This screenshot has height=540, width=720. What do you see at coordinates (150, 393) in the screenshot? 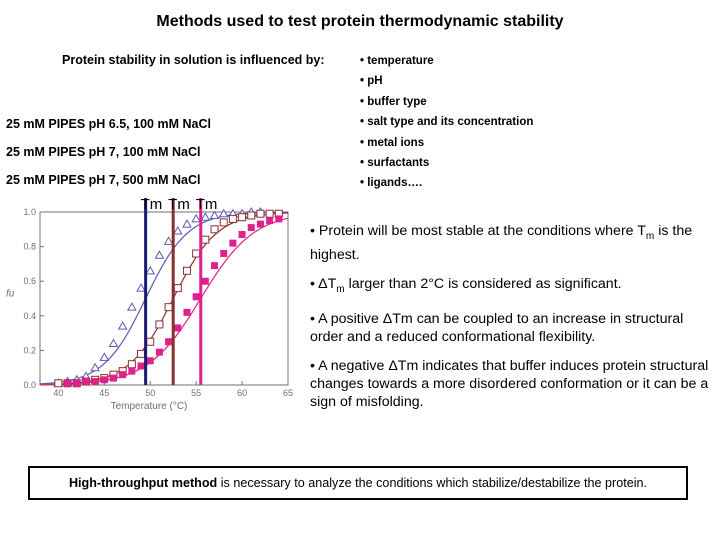
I see `x-tick-label: 50` at bounding box center [150, 393].